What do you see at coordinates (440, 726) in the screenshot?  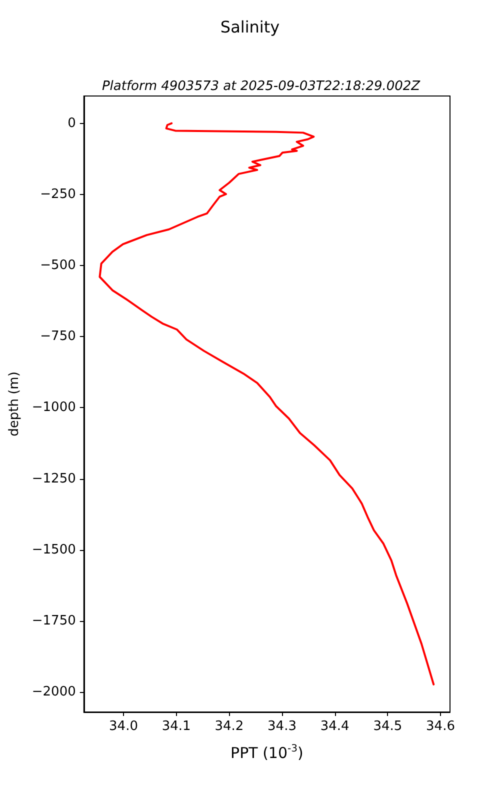 I see `x-tick-label: 34.6` at bounding box center [440, 726].